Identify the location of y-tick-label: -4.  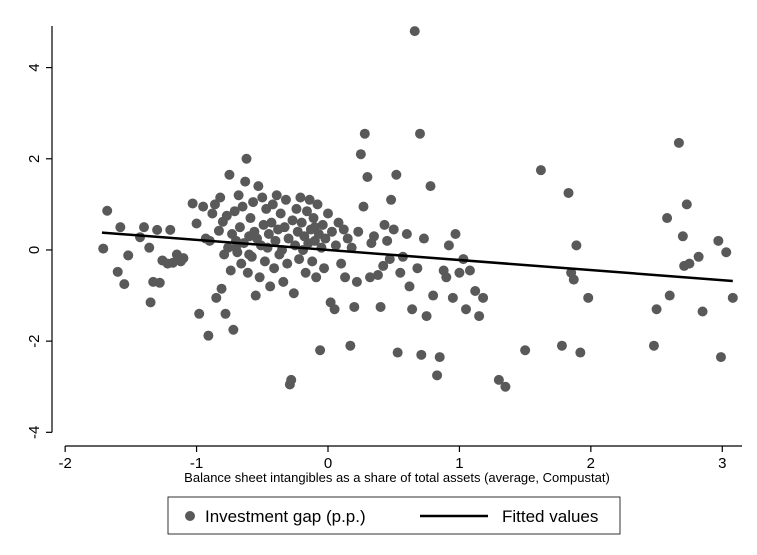
(34, 432).